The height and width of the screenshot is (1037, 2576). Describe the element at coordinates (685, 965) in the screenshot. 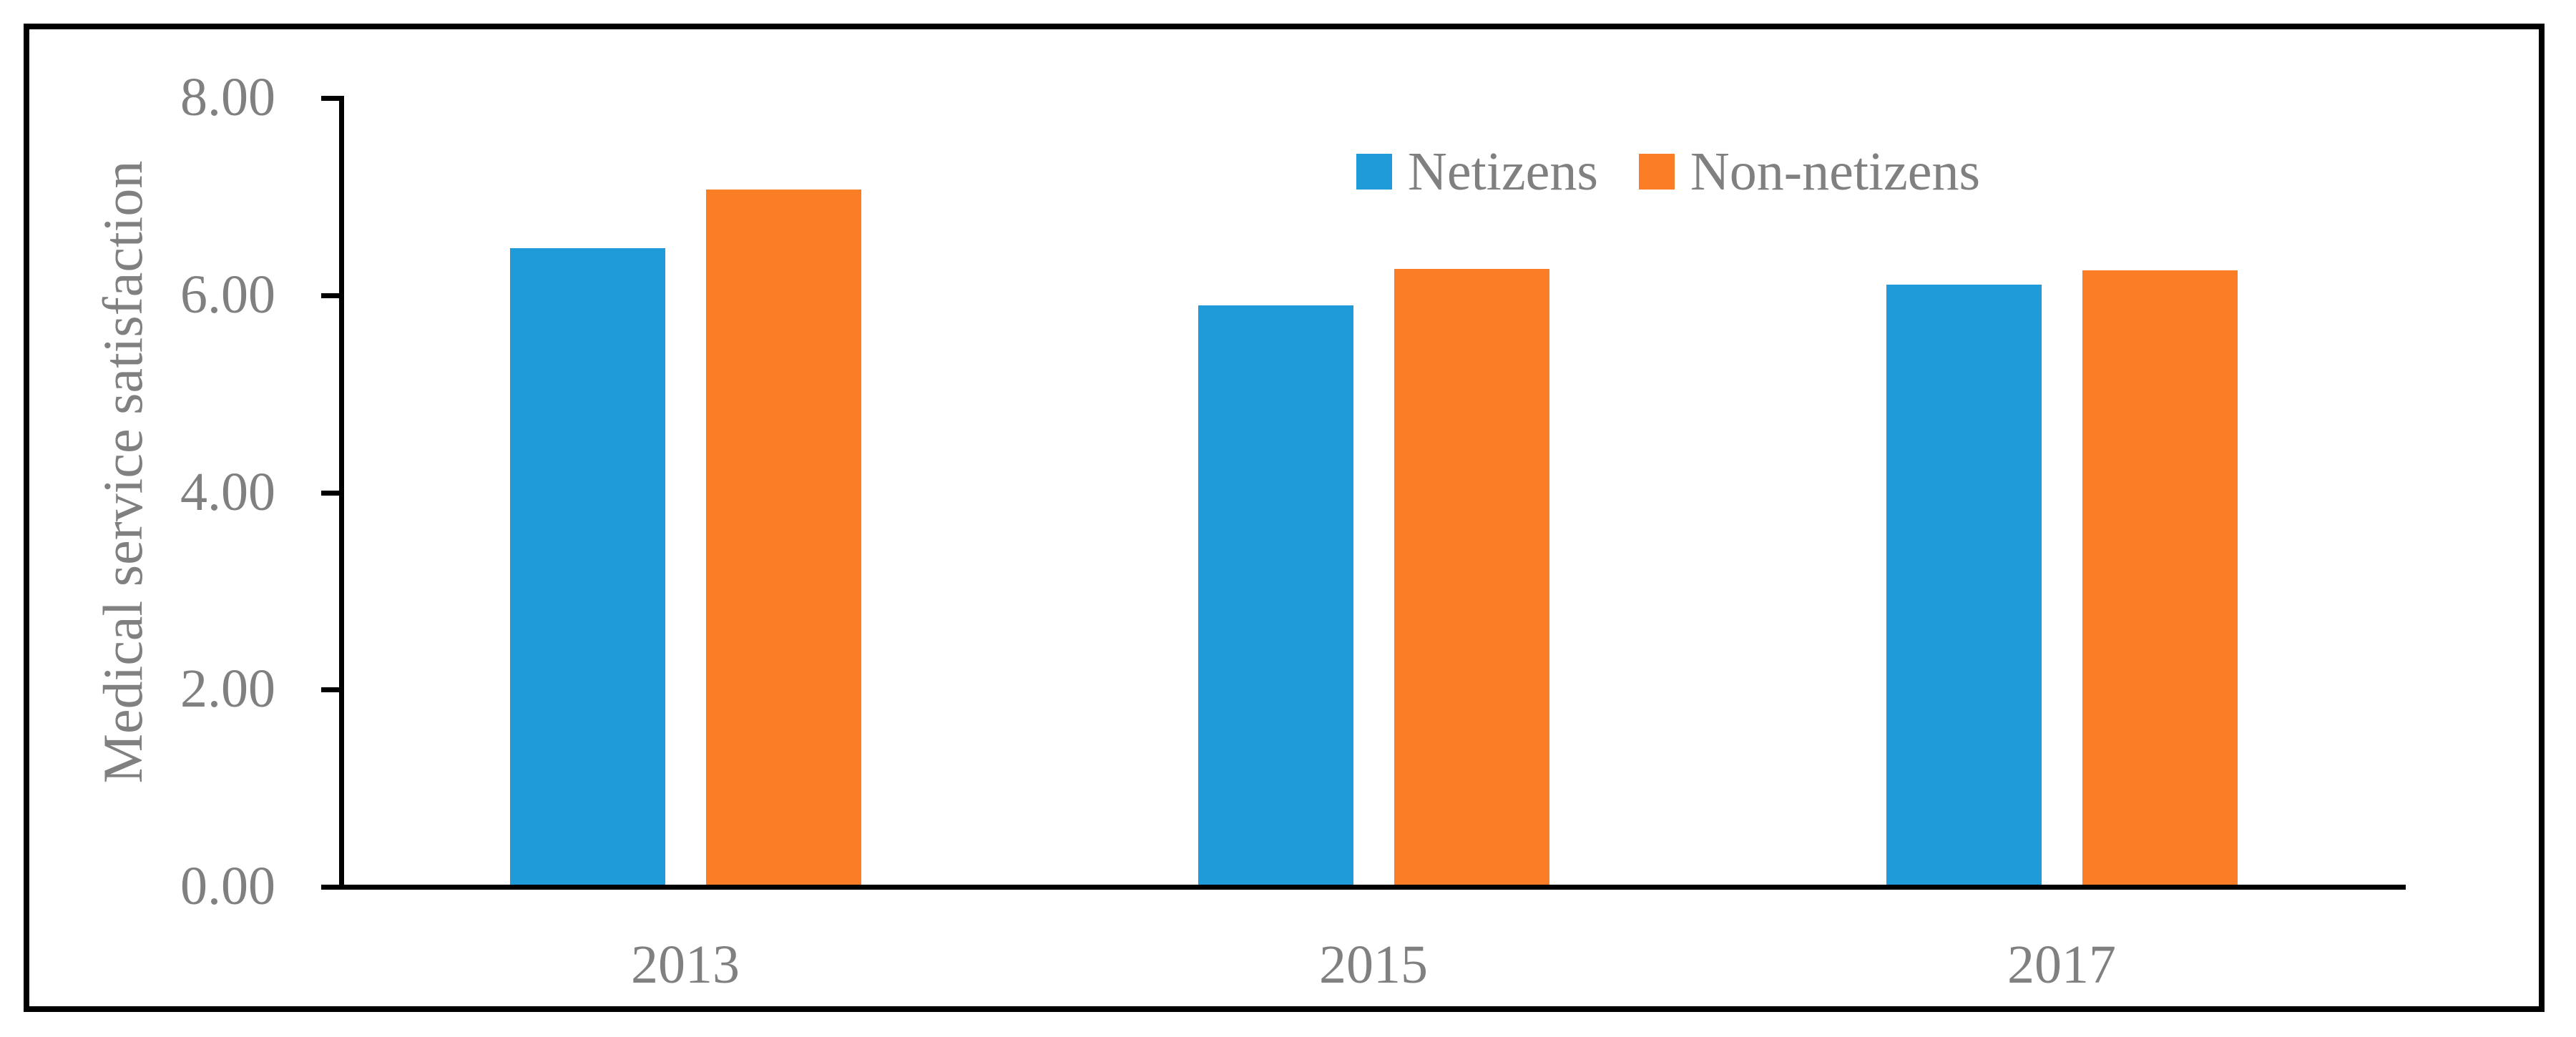

I see `x-category-label: 2013` at that location.